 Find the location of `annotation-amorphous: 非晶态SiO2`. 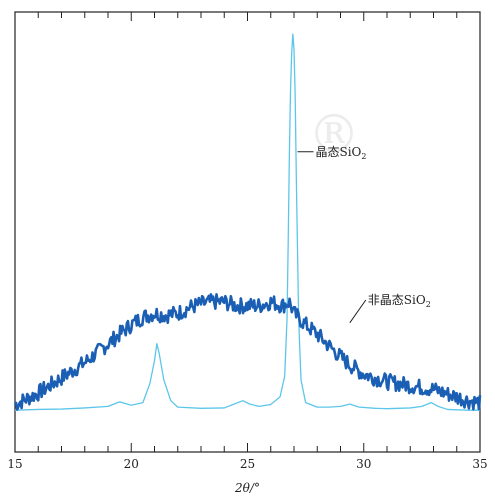

annotation-amorphous: 非晶态SiO2 is located at coordinates (399, 301).